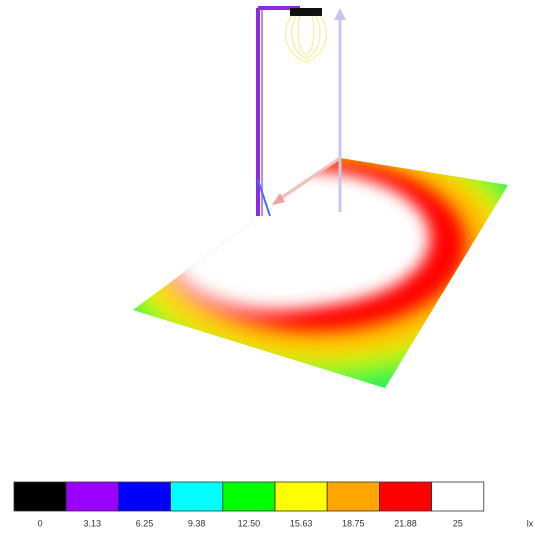 The height and width of the screenshot is (535, 535). I want to click on legend-label: 9.38, so click(197, 523).